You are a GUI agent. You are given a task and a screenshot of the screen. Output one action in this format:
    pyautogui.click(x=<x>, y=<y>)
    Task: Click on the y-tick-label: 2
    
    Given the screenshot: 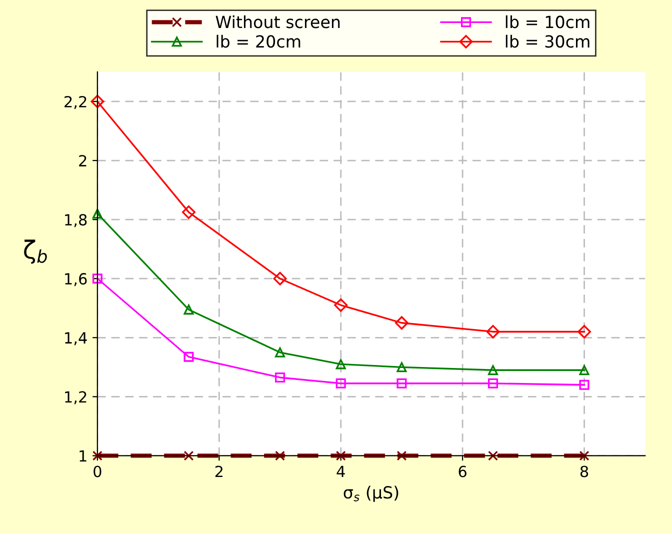 What is the action you would take?
    pyautogui.click(x=82, y=160)
    